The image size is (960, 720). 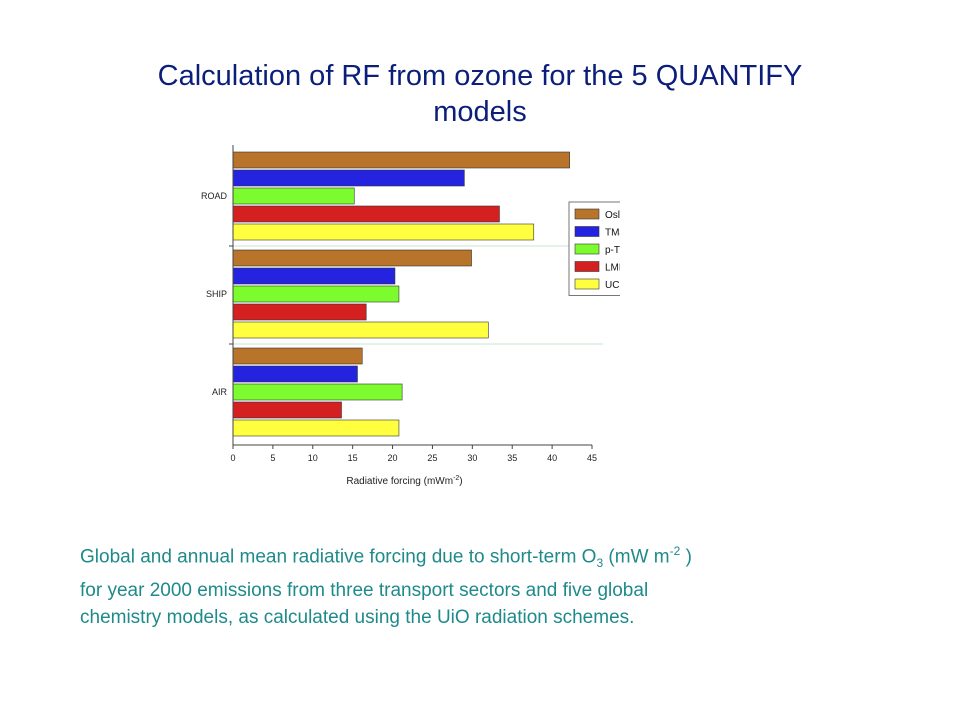 What do you see at coordinates (587, 214) in the screenshot?
I see `legend-swatch-oslo-ctm2` at bounding box center [587, 214].